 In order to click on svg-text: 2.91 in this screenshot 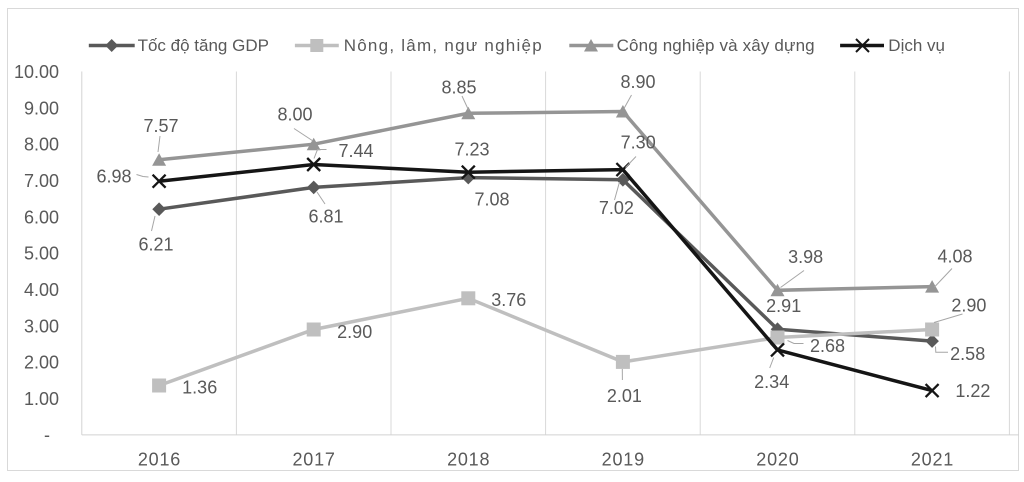, I will do `click(783, 306)`.